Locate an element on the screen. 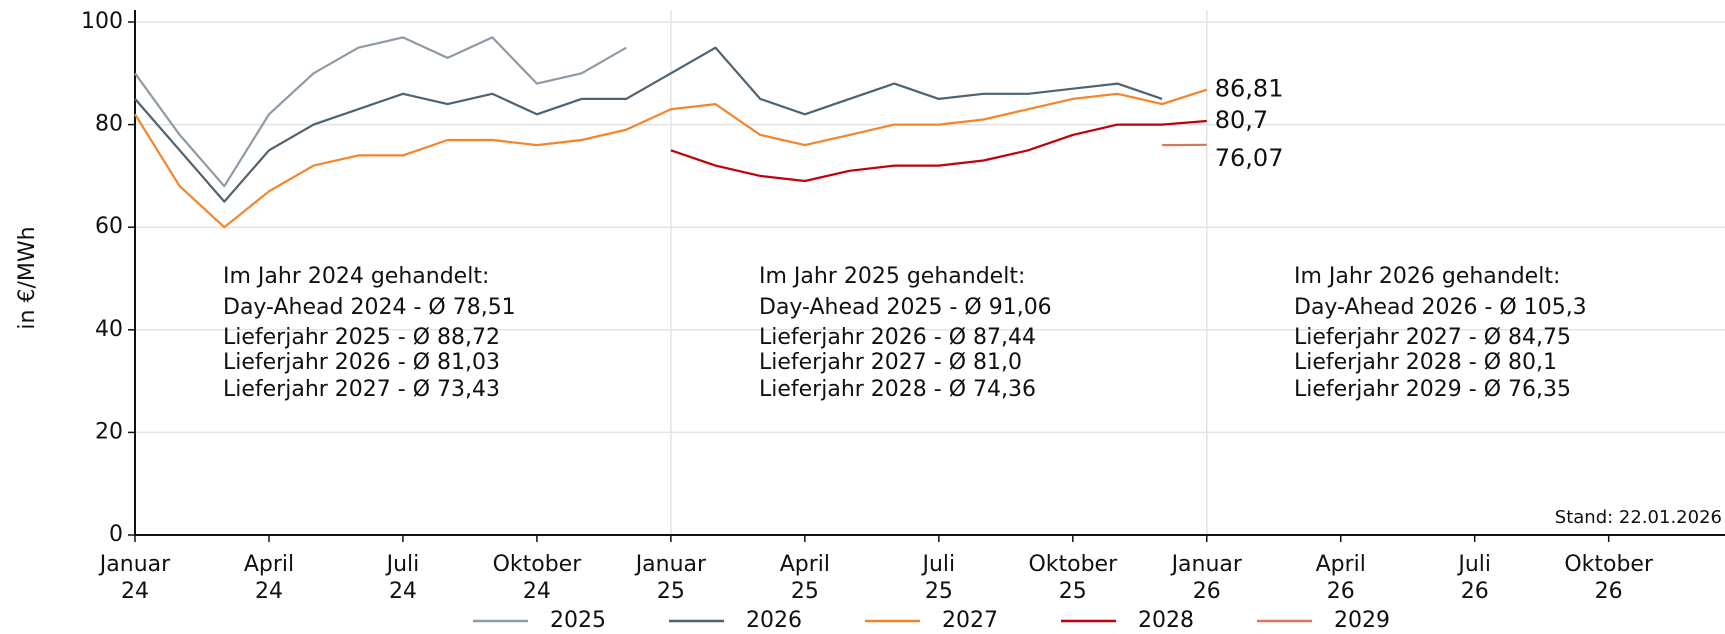  annotation-line: Lieferjahr 2026 - Ø 81,03 is located at coordinates (361, 362).